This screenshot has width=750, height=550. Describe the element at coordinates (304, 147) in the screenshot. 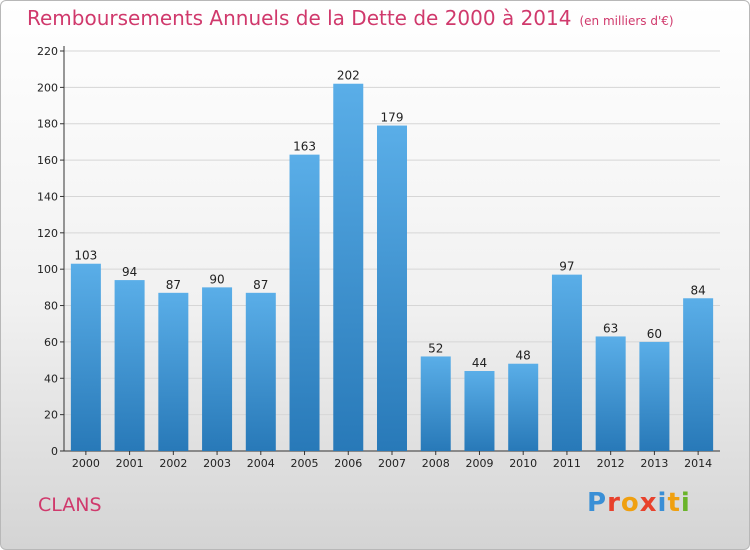

I see `data-label: 163` at that location.